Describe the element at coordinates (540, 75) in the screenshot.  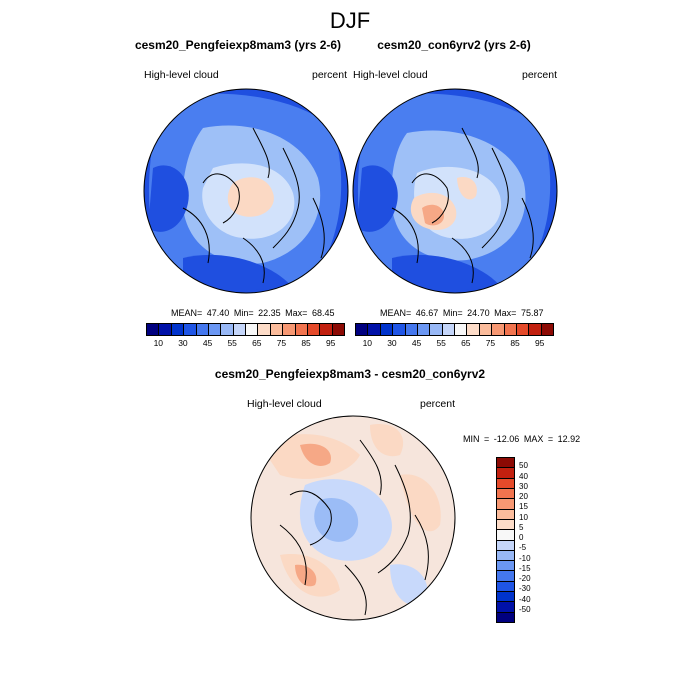
I see `panel2-units-label: percent` at that location.